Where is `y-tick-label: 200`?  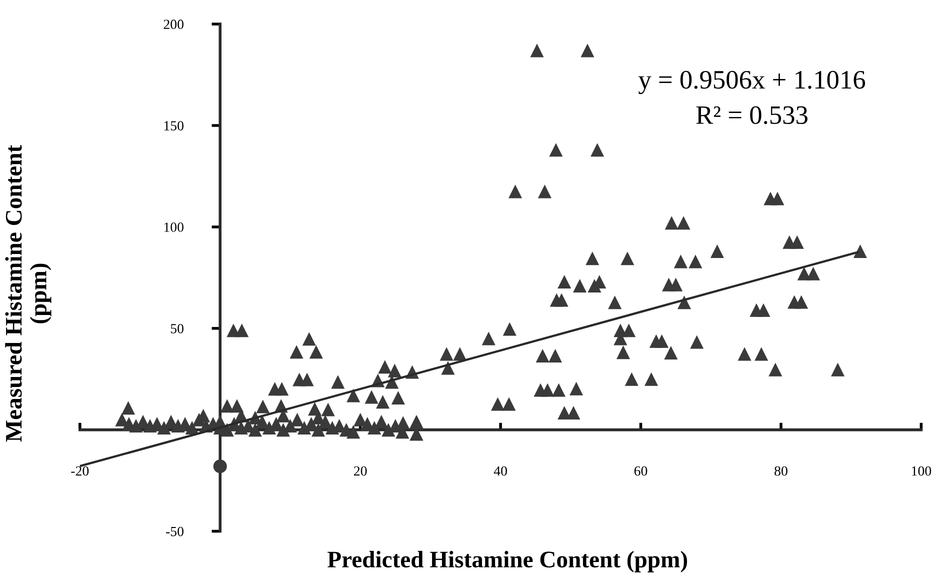
y-tick-label: 200 is located at coordinates (174, 25).